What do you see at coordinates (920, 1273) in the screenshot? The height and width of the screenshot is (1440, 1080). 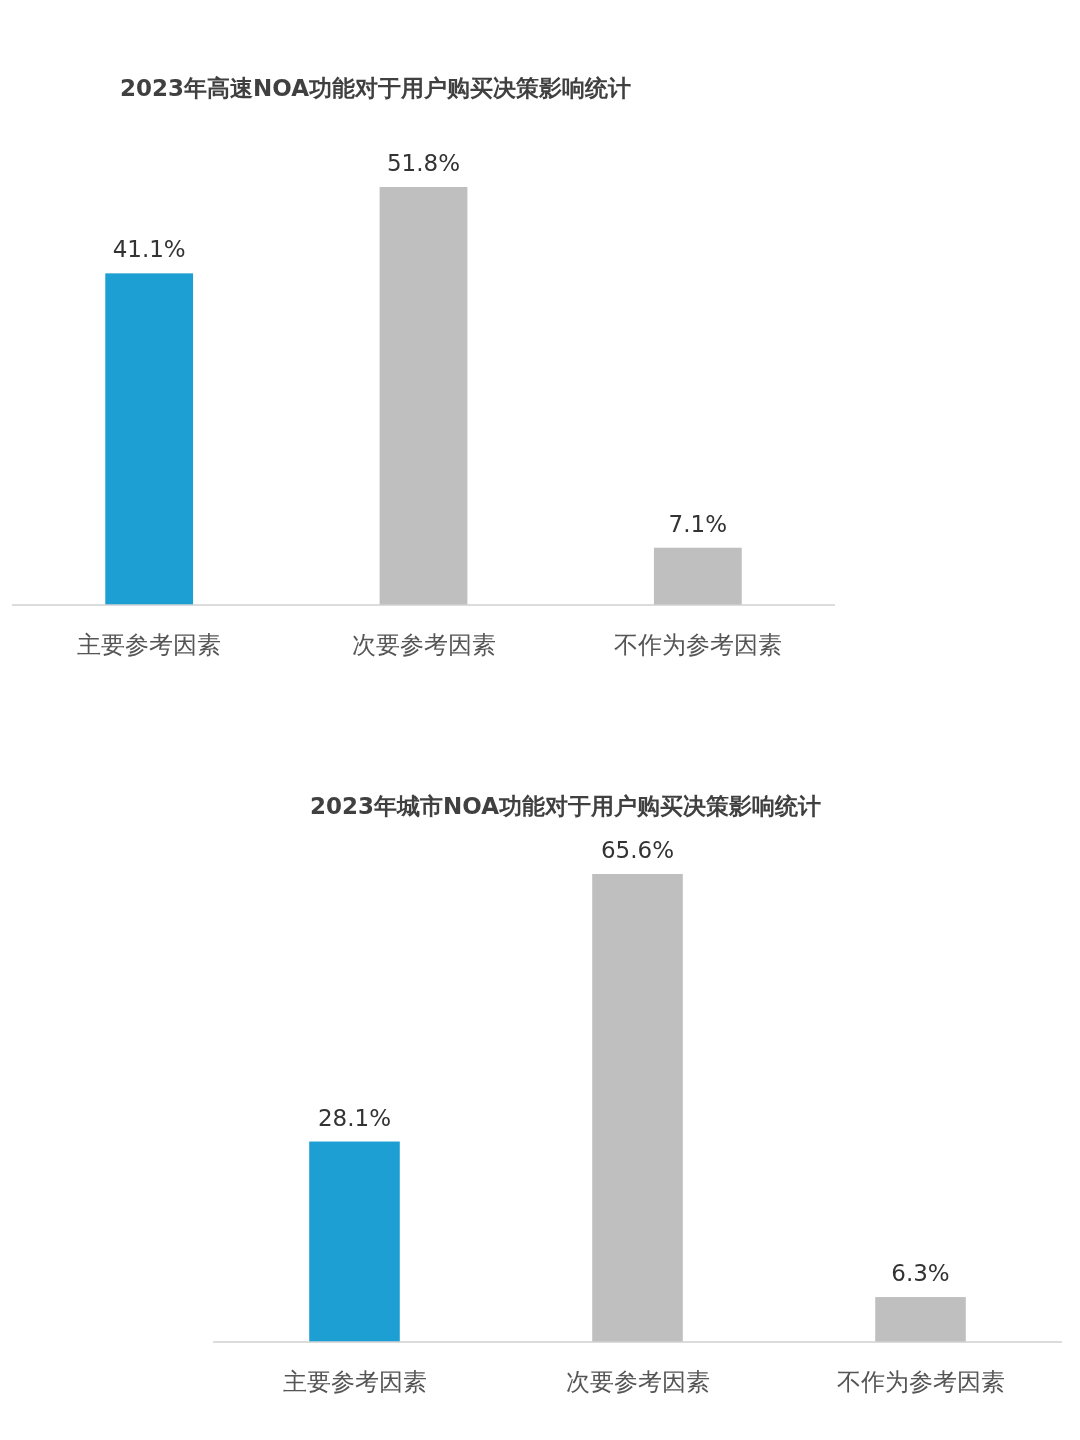 I see `data-label: 6.3%` at bounding box center [920, 1273].